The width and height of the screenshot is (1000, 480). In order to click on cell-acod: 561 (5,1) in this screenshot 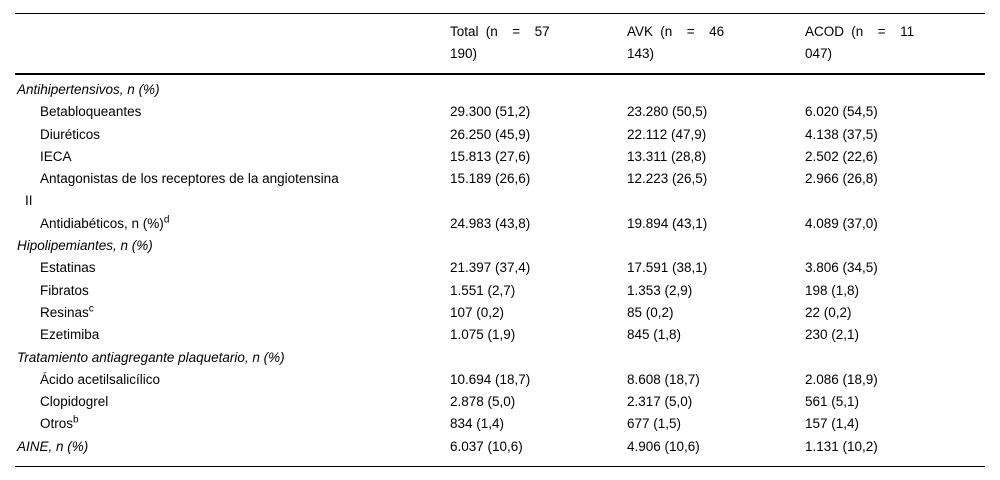, I will do `click(832, 402)`.